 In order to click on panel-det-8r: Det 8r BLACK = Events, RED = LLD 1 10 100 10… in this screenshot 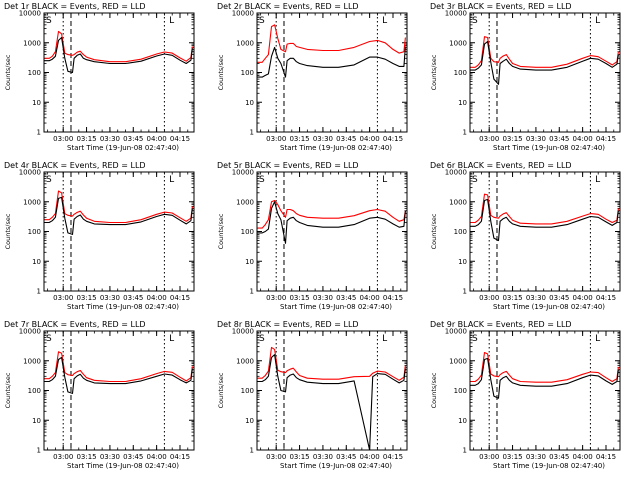, I will do `click(312, 395)`.